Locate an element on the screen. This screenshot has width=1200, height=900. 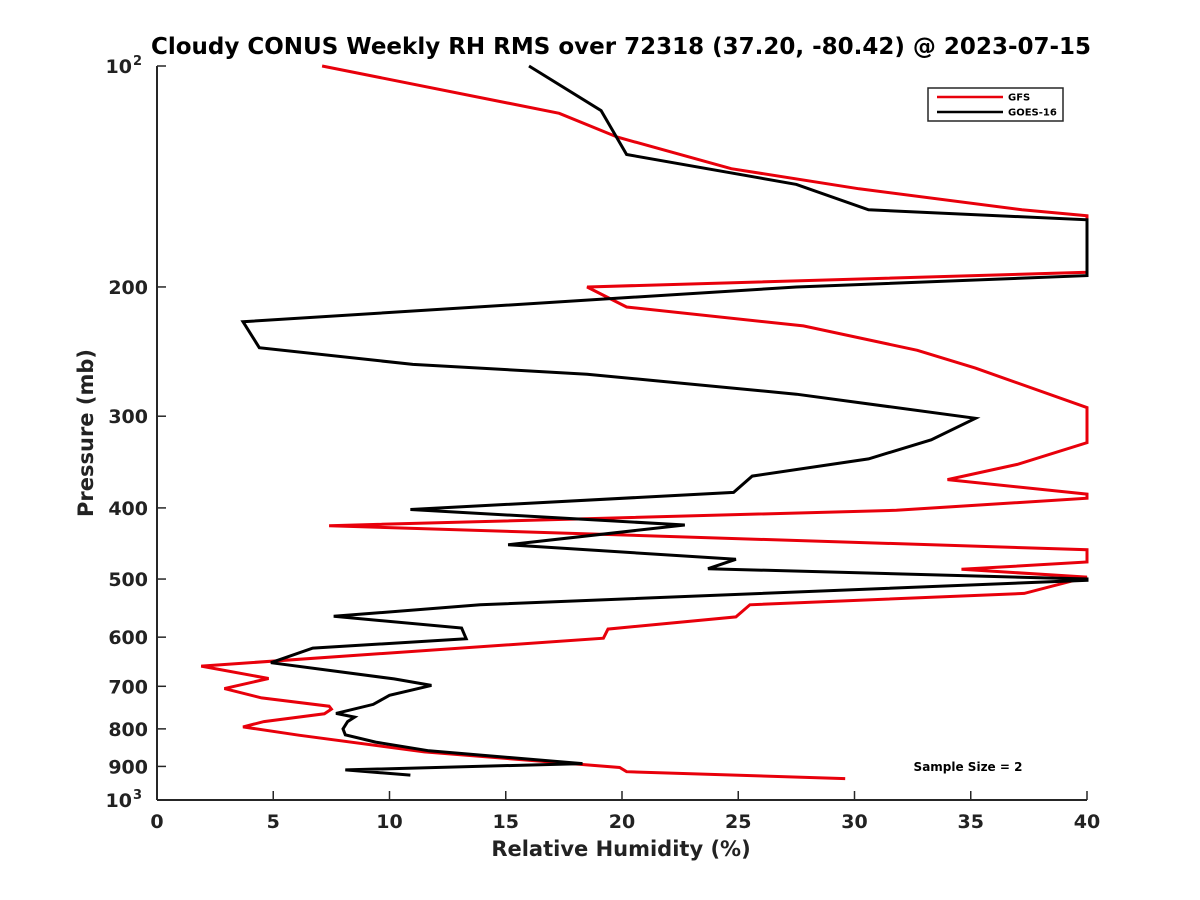
x-tick-label: 15 is located at coordinates (506, 822).